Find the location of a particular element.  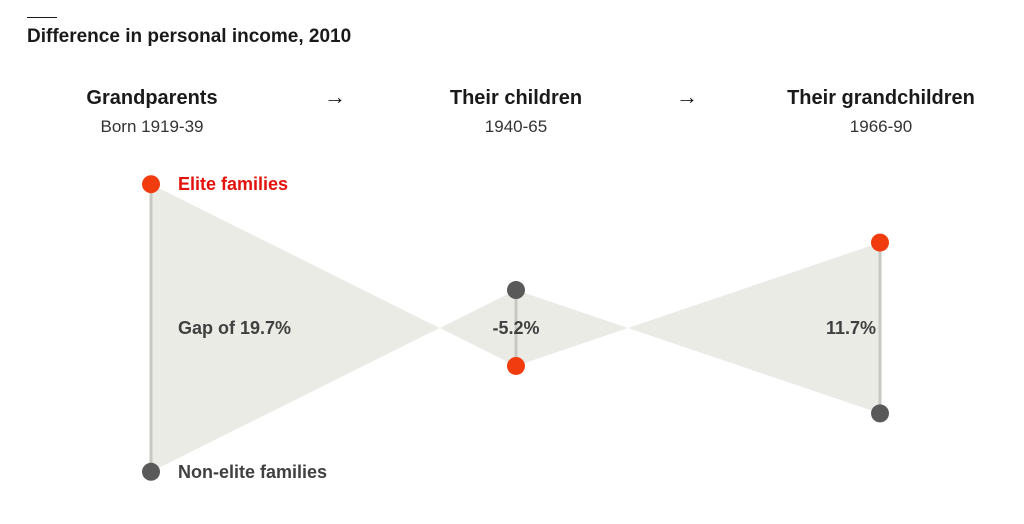

column-header-grandchildren: Their grandchildren 1966-90 is located at coordinates (881, 112).